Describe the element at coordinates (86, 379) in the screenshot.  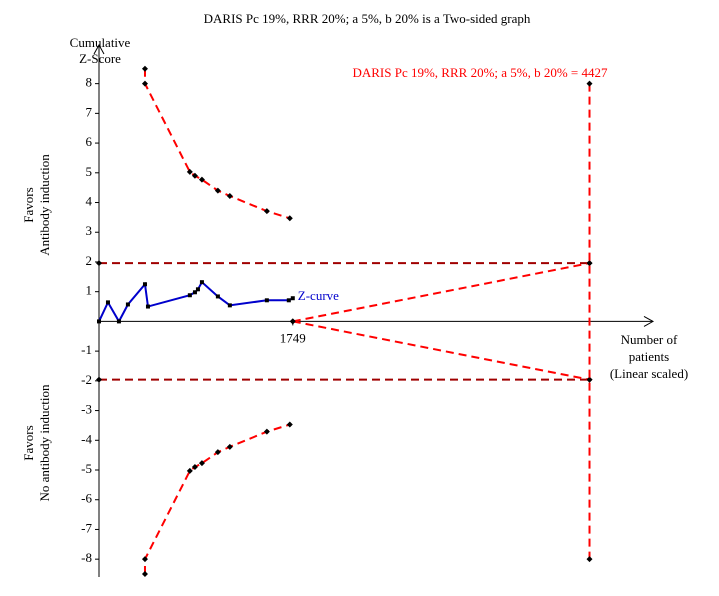
I see `y-tick-label: -2` at that location.